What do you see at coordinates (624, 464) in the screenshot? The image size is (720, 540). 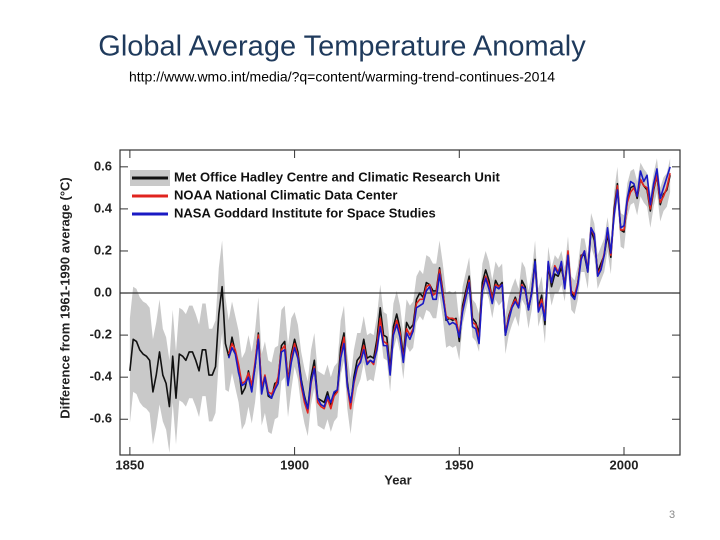 I see `x-tick-label: 2000` at bounding box center [624, 464].